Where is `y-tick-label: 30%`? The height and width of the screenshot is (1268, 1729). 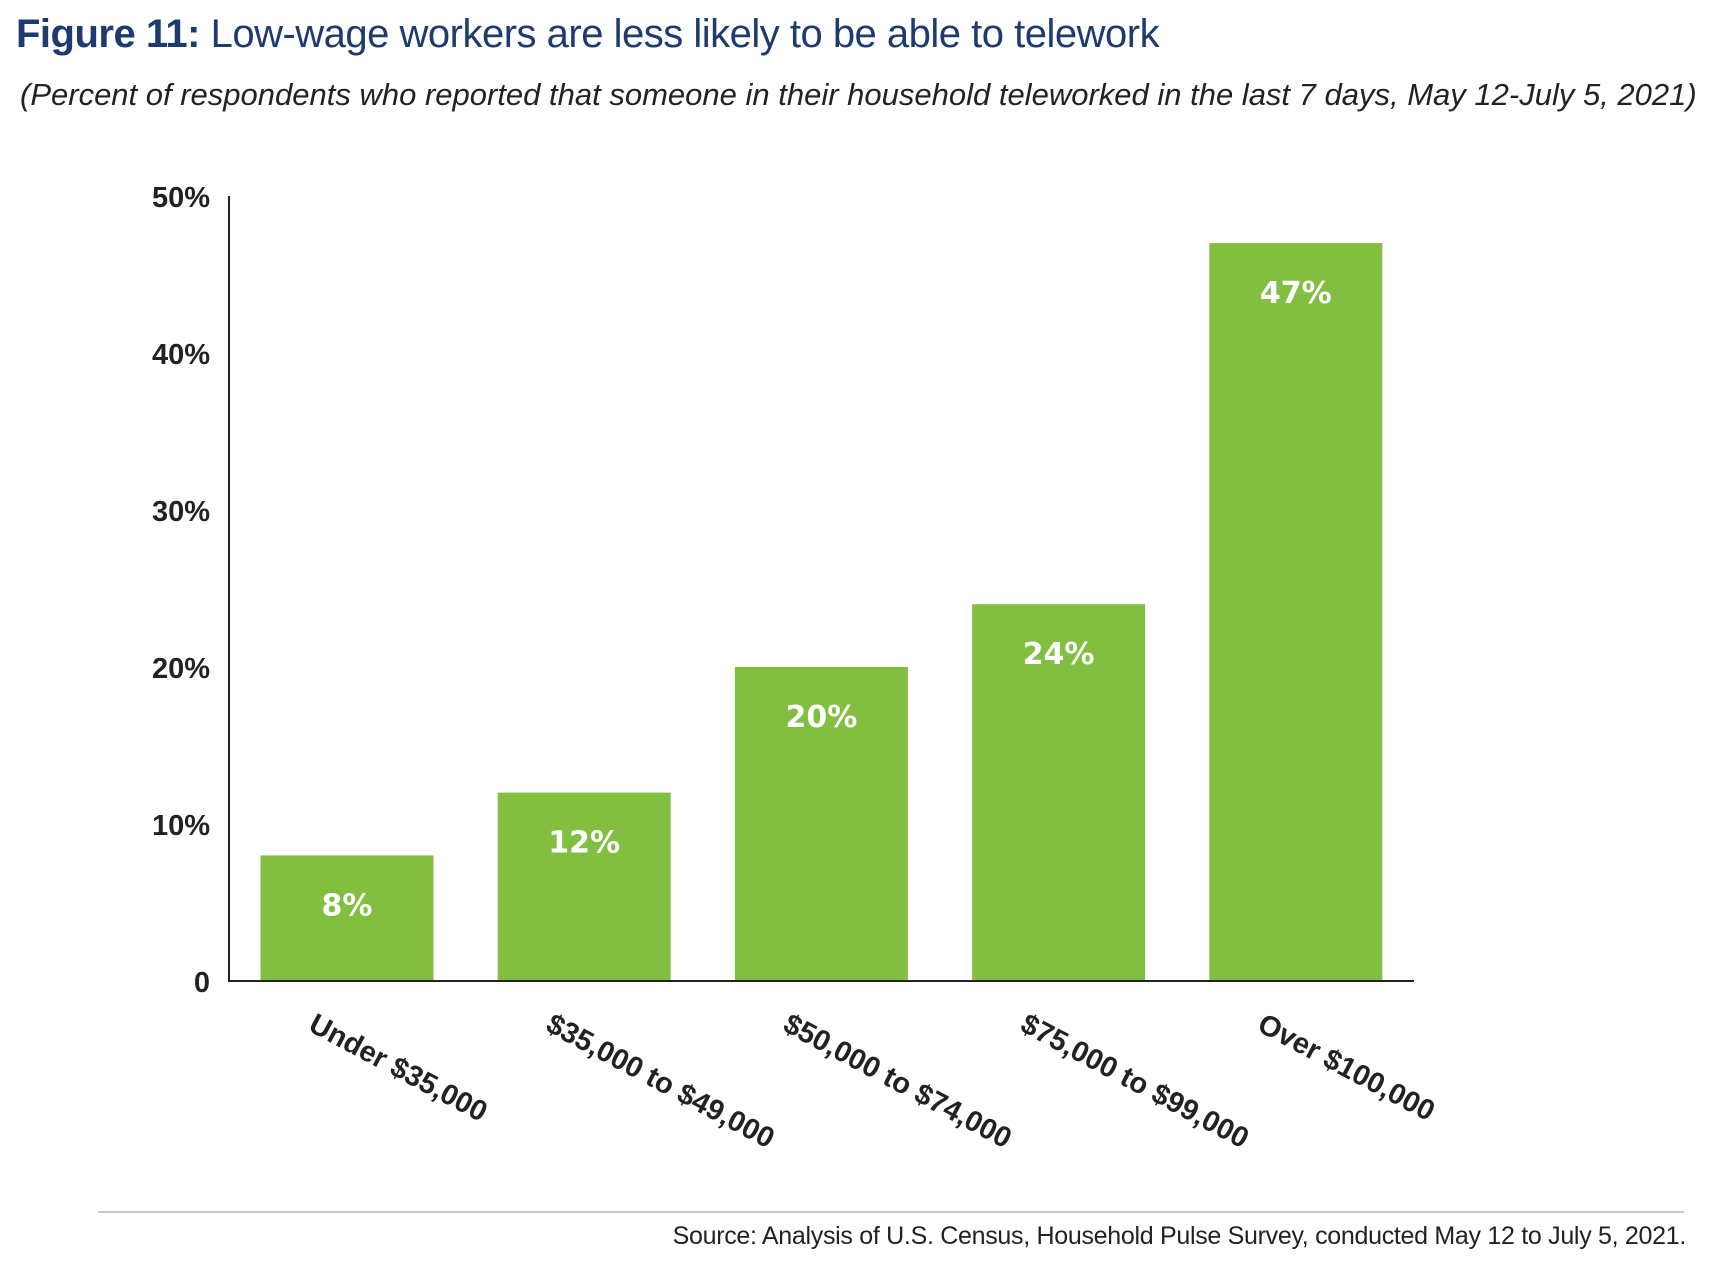 y-tick-label: 30% is located at coordinates (181, 512).